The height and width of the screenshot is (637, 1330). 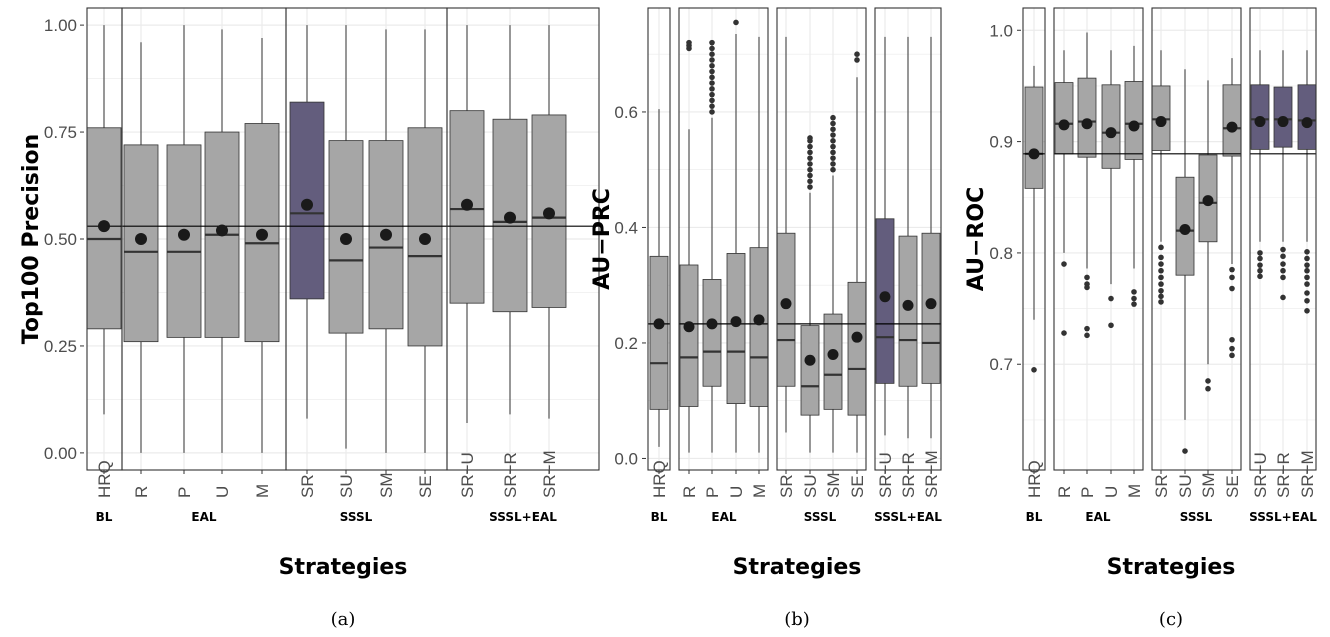 What do you see at coordinates (810, 370) in the screenshot?
I see `box-SU` at bounding box center [810, 370].